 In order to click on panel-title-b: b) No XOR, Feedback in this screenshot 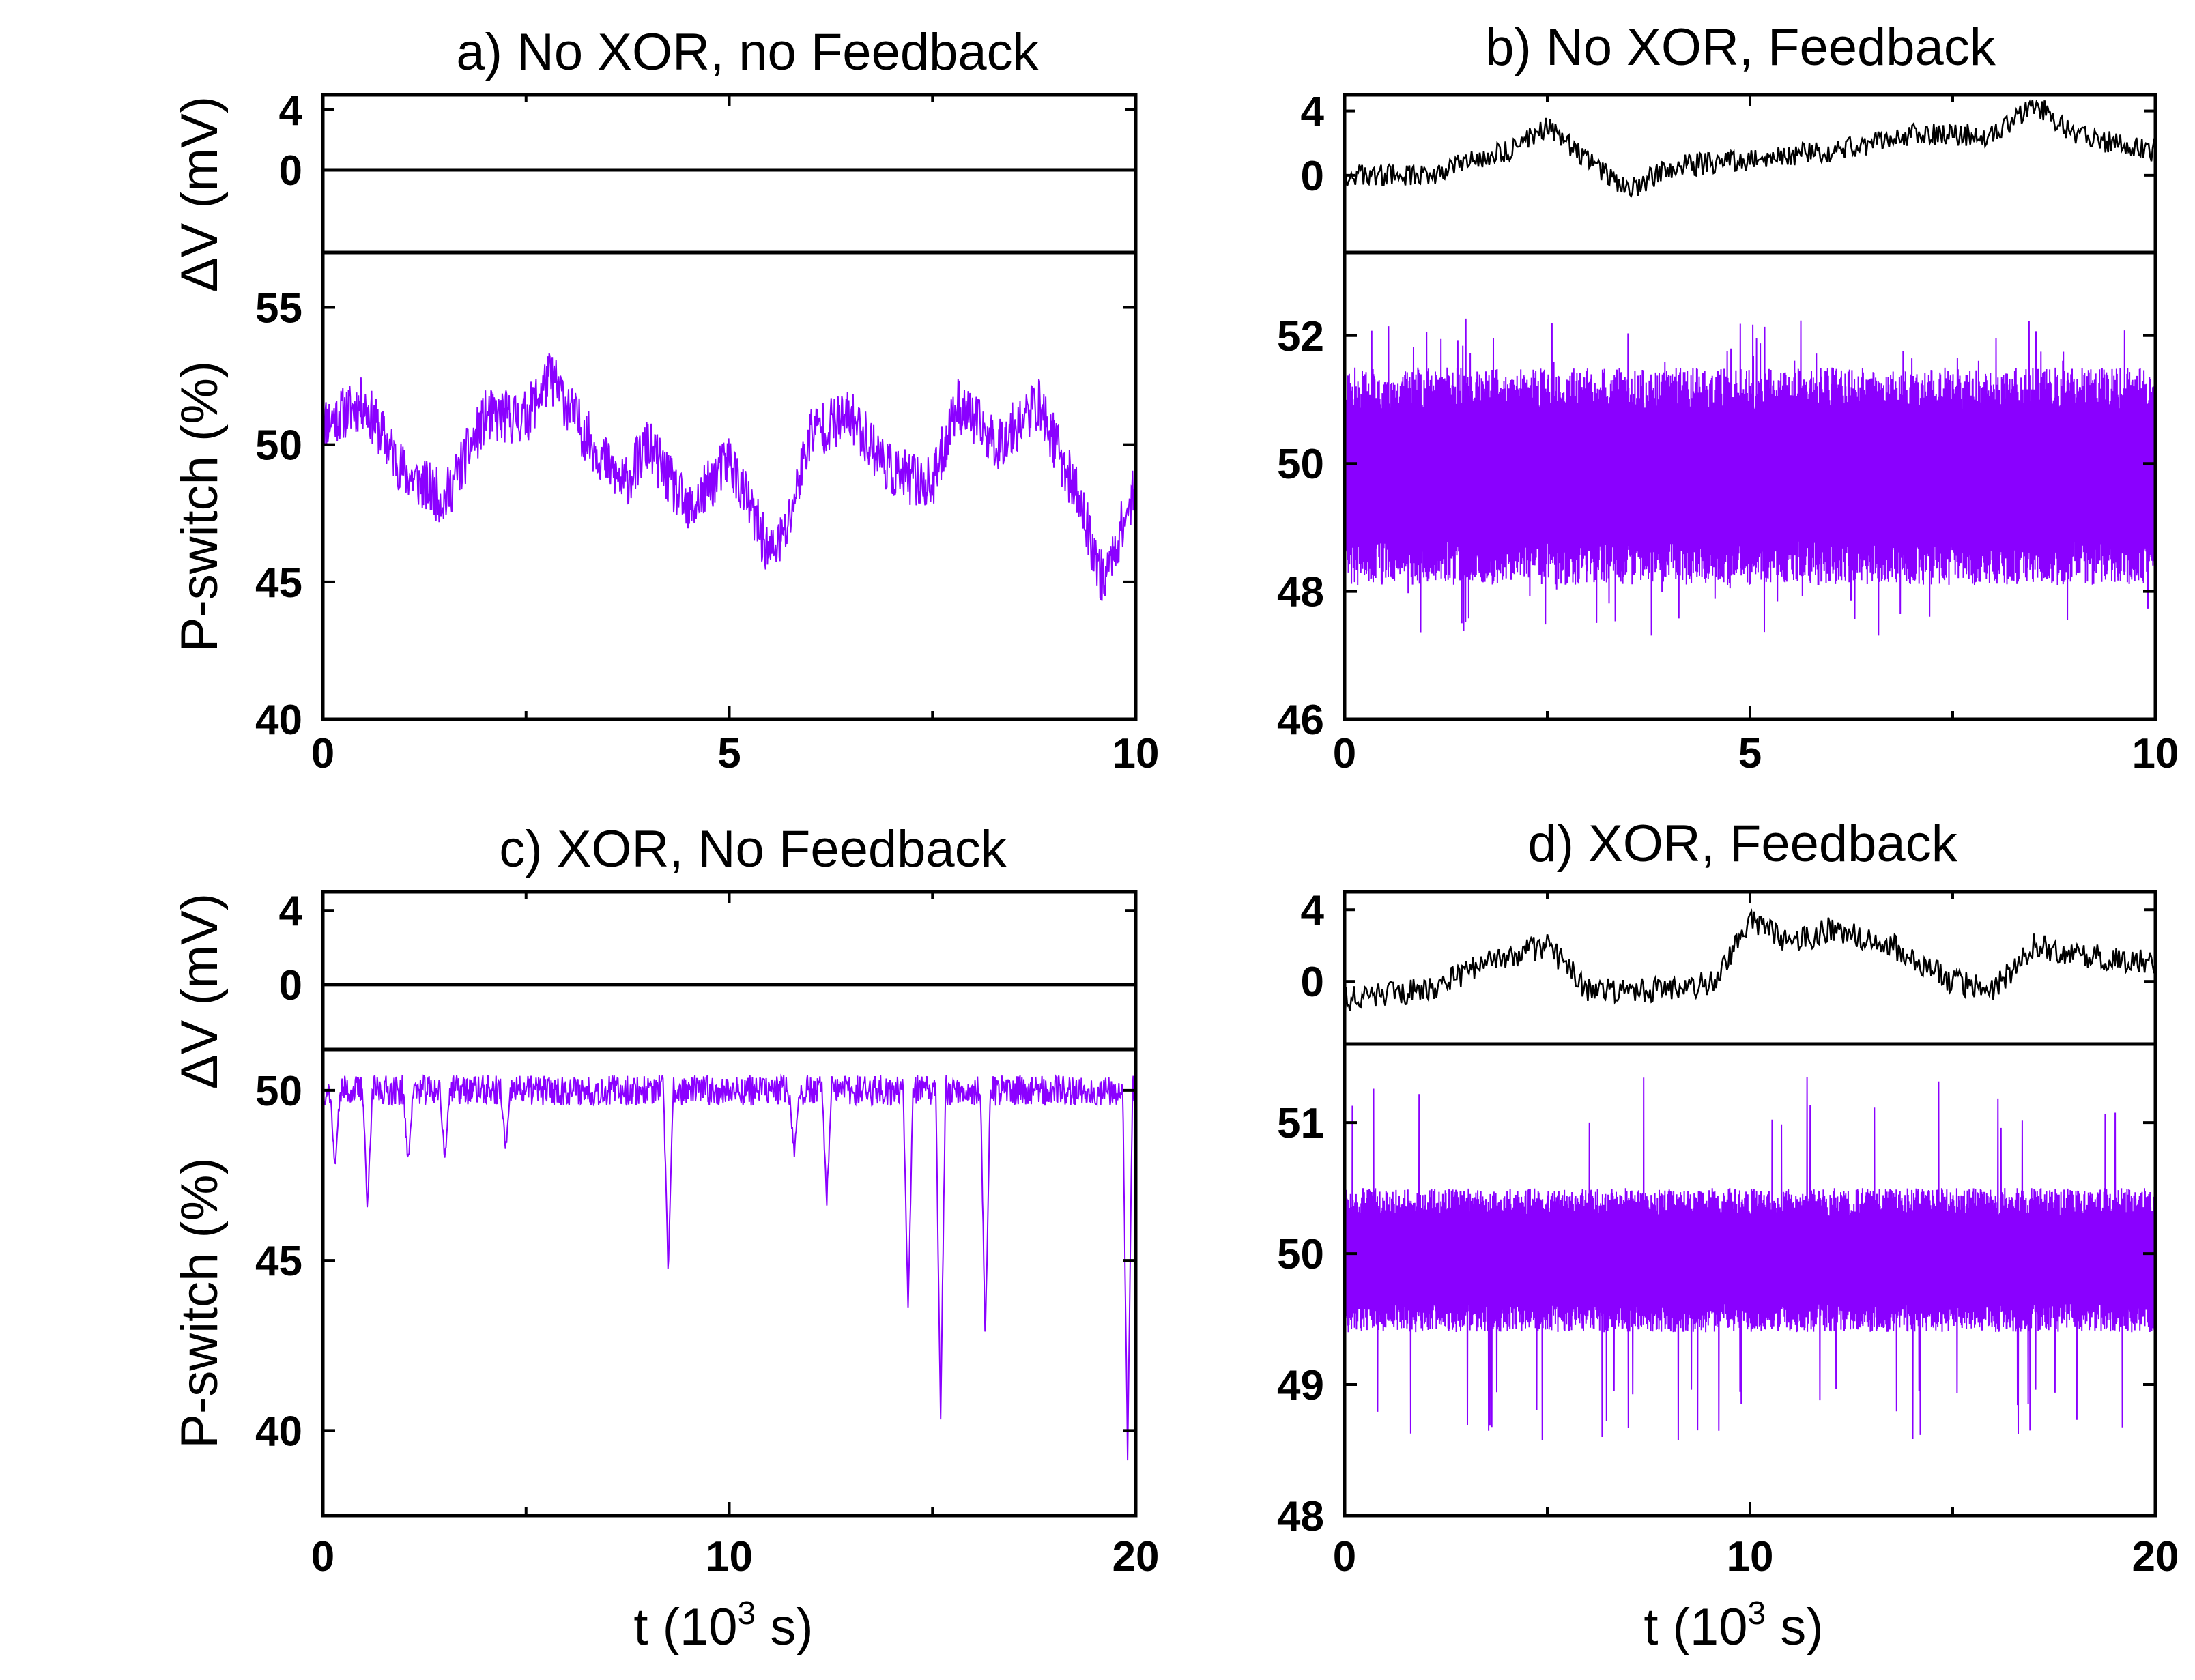, I will do `click(1740, 47)`.